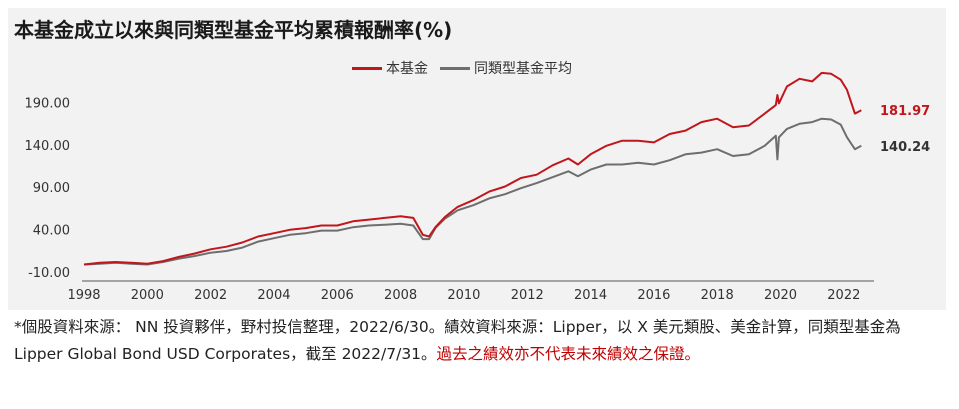 Image resolution: width=959 pixels, height=409 pixels. Describe the element at coordinates (51, 188) in the screenshot. I see `y-tick-label-2: 90.00` at that location.